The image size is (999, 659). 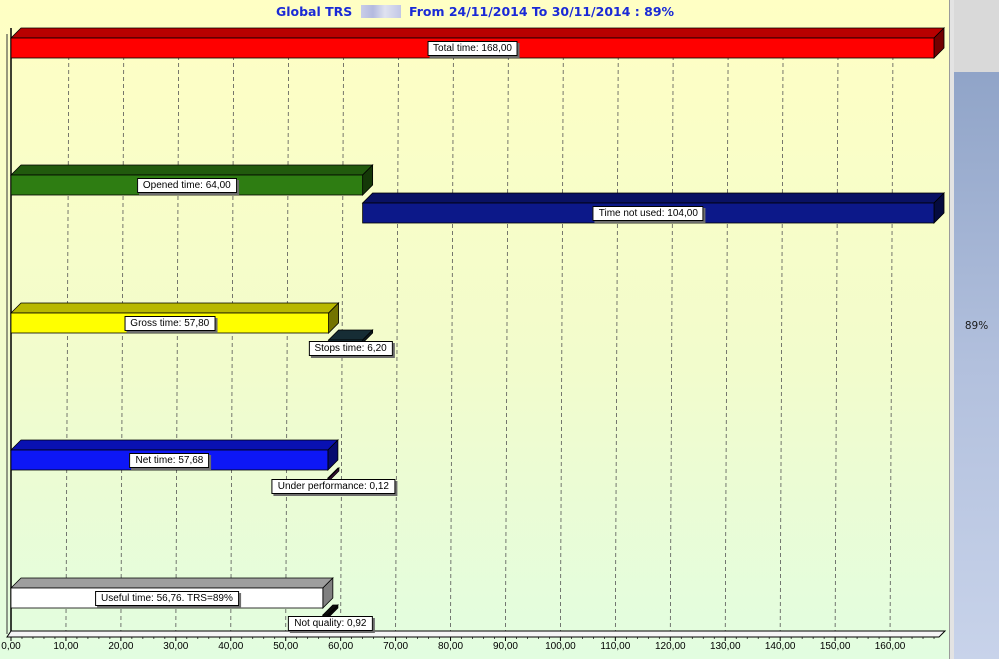 I want to click on x-tick-label: 50,00, so click(x=286, y=646).